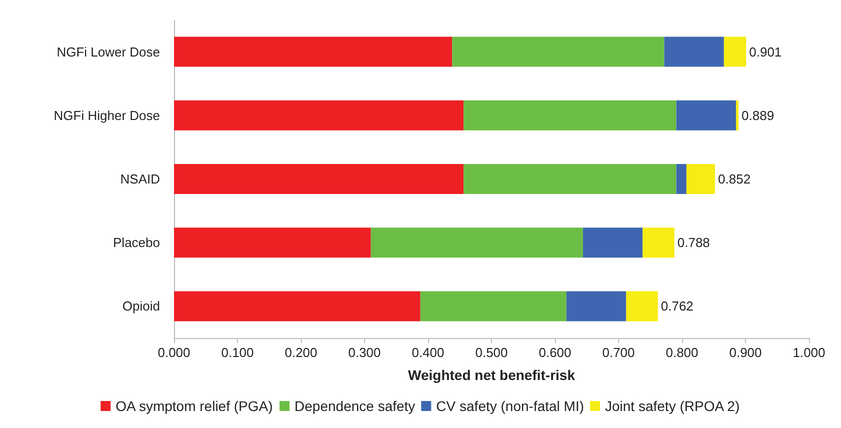 This screenshot has width=841, height=428. Describe the element at coordinates (492, 375) in the screenshot. I see `x-axis-title: Weighted net benefit-risk` at that location.